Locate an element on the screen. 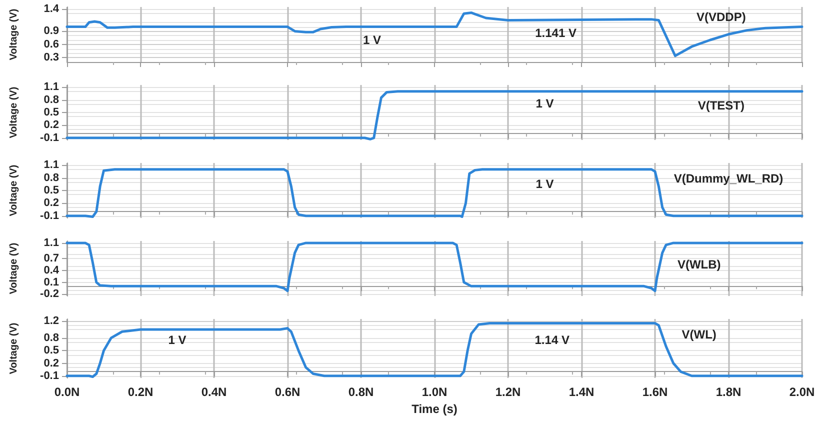 This screenshot has height=426, width=824. x-tick-label: 0.4N is located at coordinates (214, 392).